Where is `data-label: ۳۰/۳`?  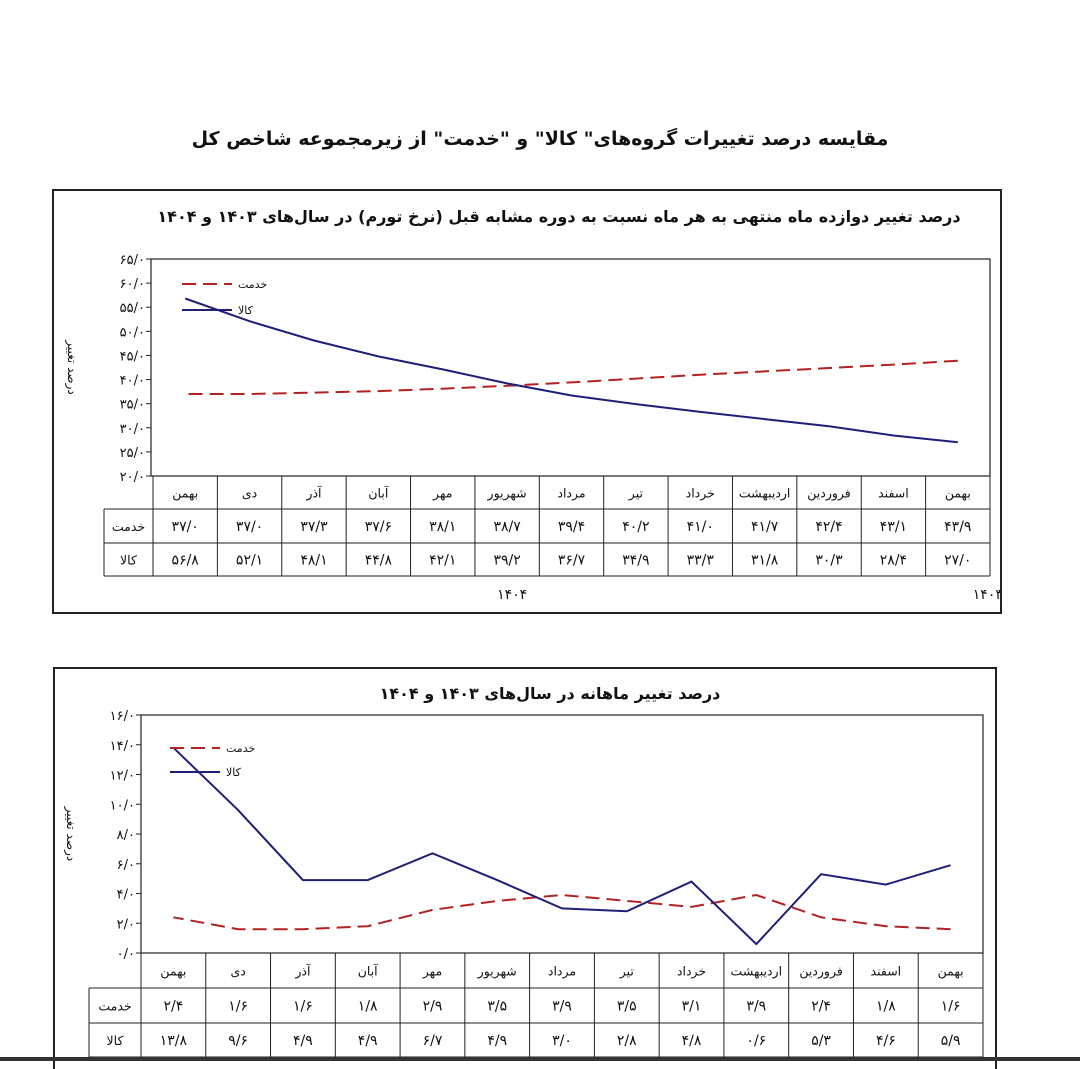 data-label: ۳۰/۳ is located at coordinates (829, 561).